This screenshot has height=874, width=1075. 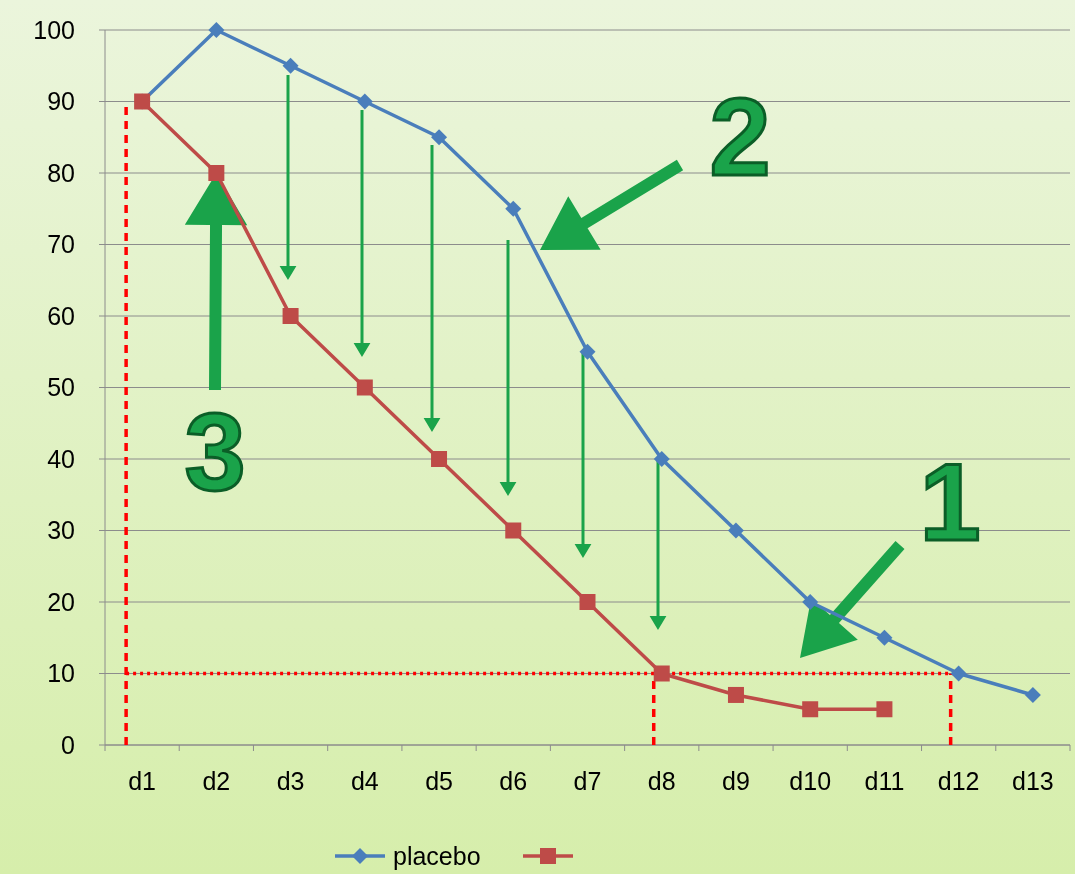 What do you see at coordinates (61, 673) in the screenshot?
I see `y-tick-label: 10` at bounding box center [61, 673].